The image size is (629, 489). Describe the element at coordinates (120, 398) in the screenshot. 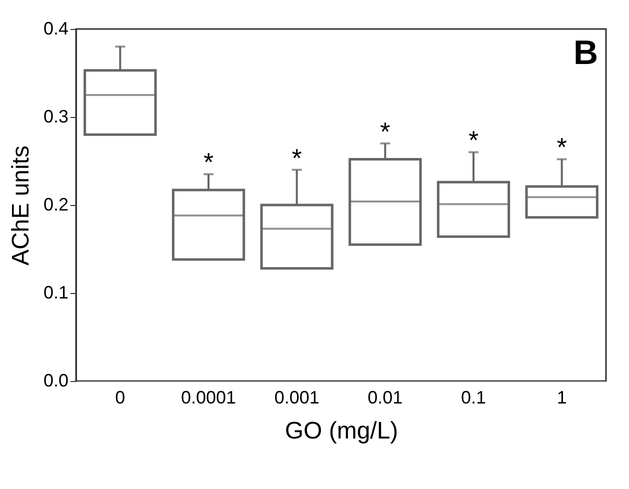

I see `x-tick-label: 0` at that location.